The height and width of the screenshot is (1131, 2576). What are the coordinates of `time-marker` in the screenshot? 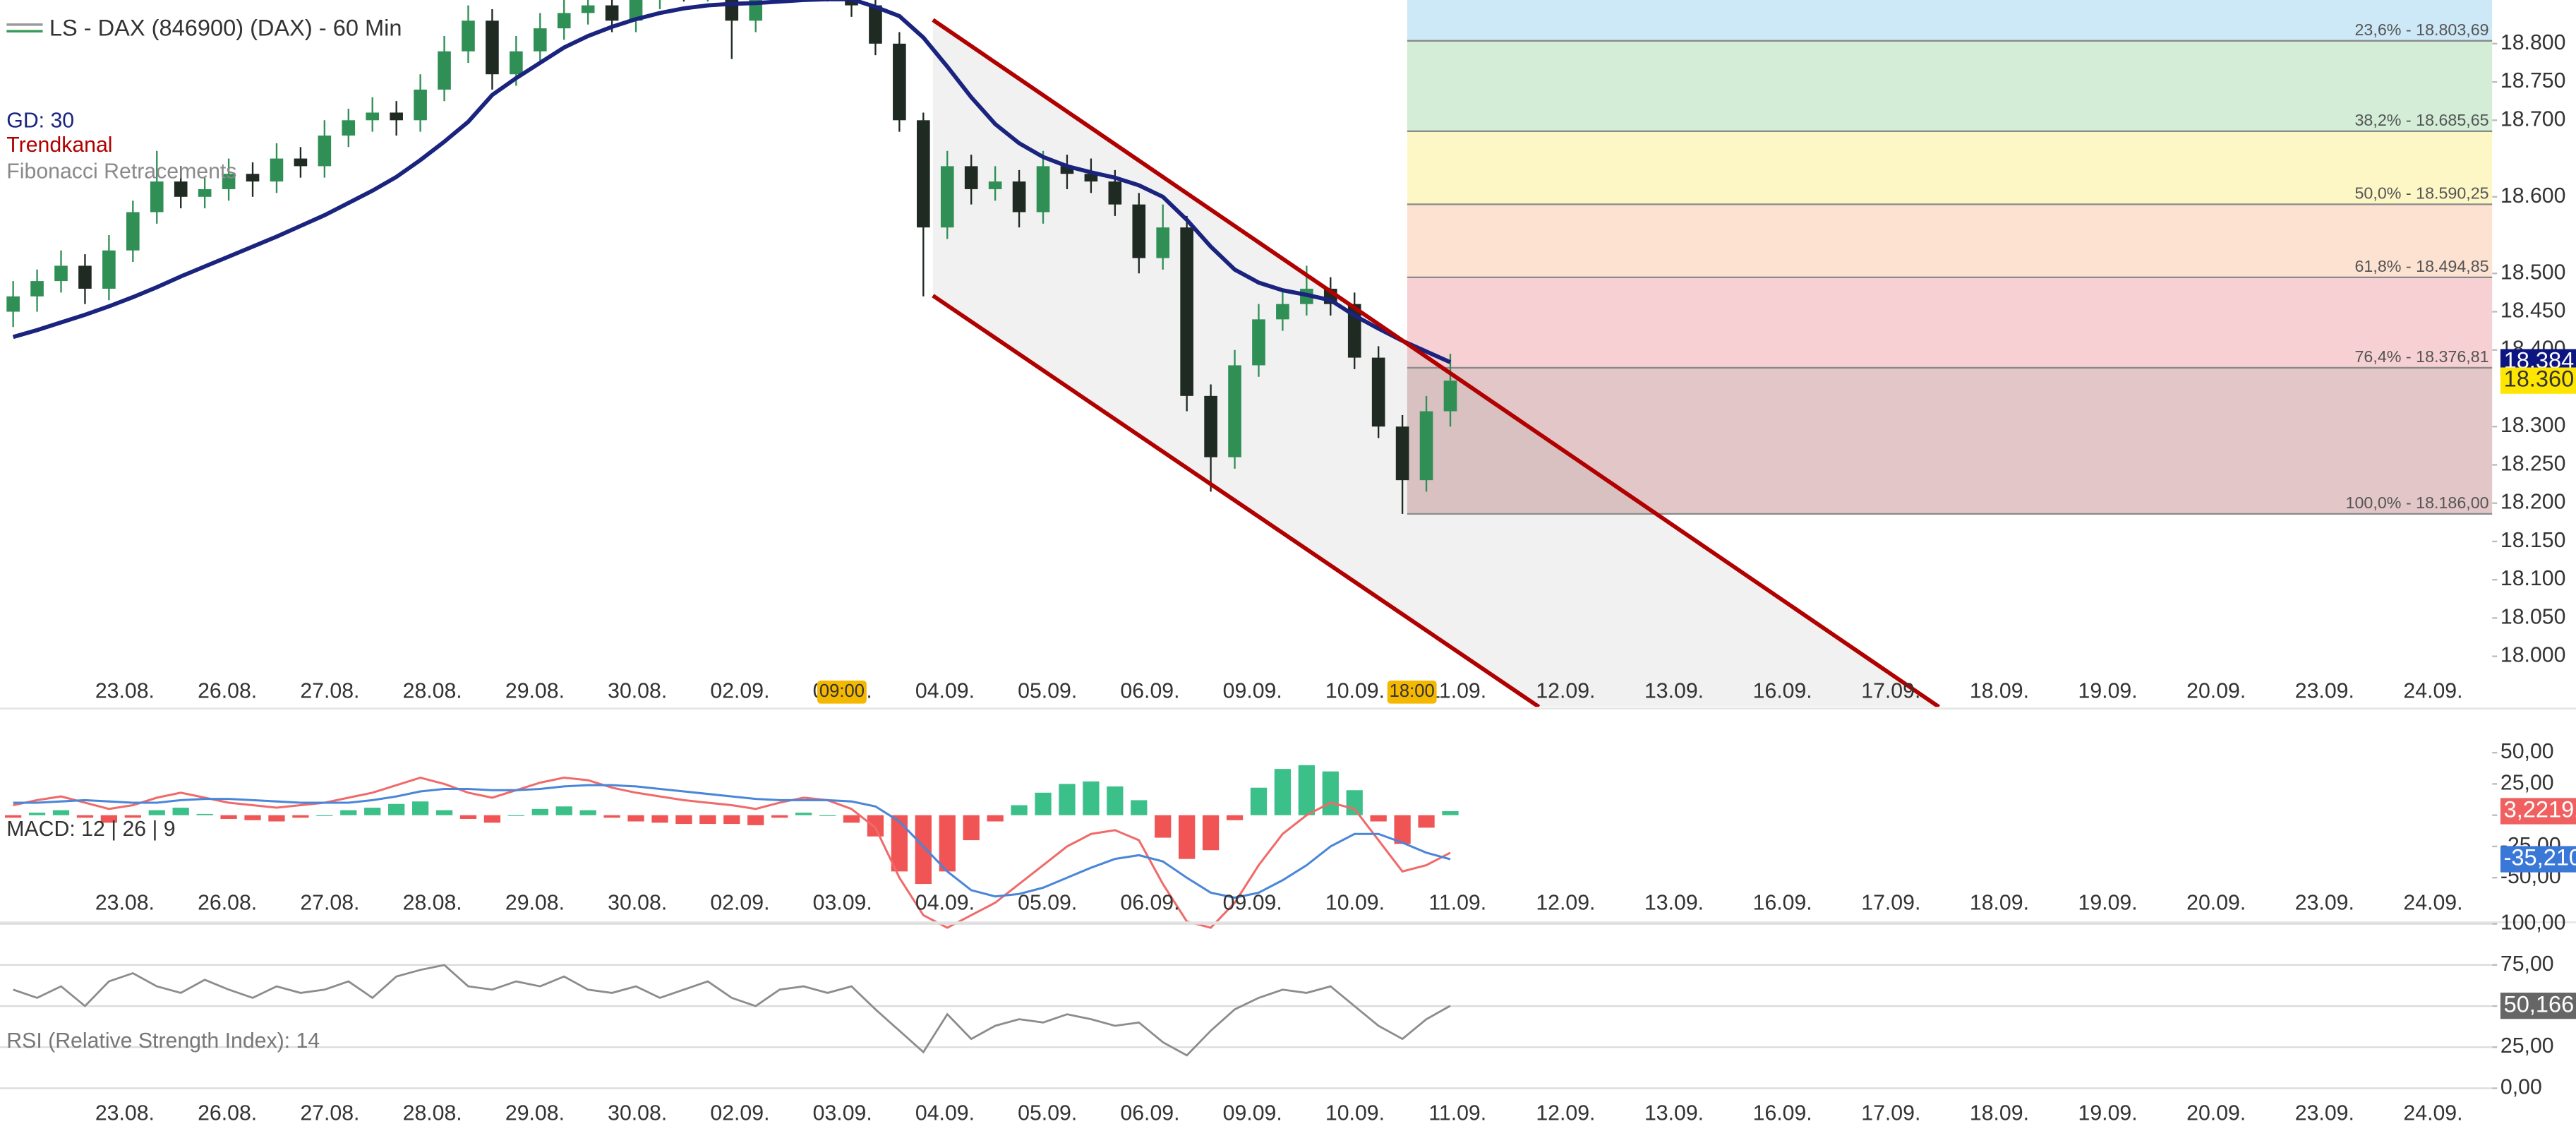 It's located at (842, 692).